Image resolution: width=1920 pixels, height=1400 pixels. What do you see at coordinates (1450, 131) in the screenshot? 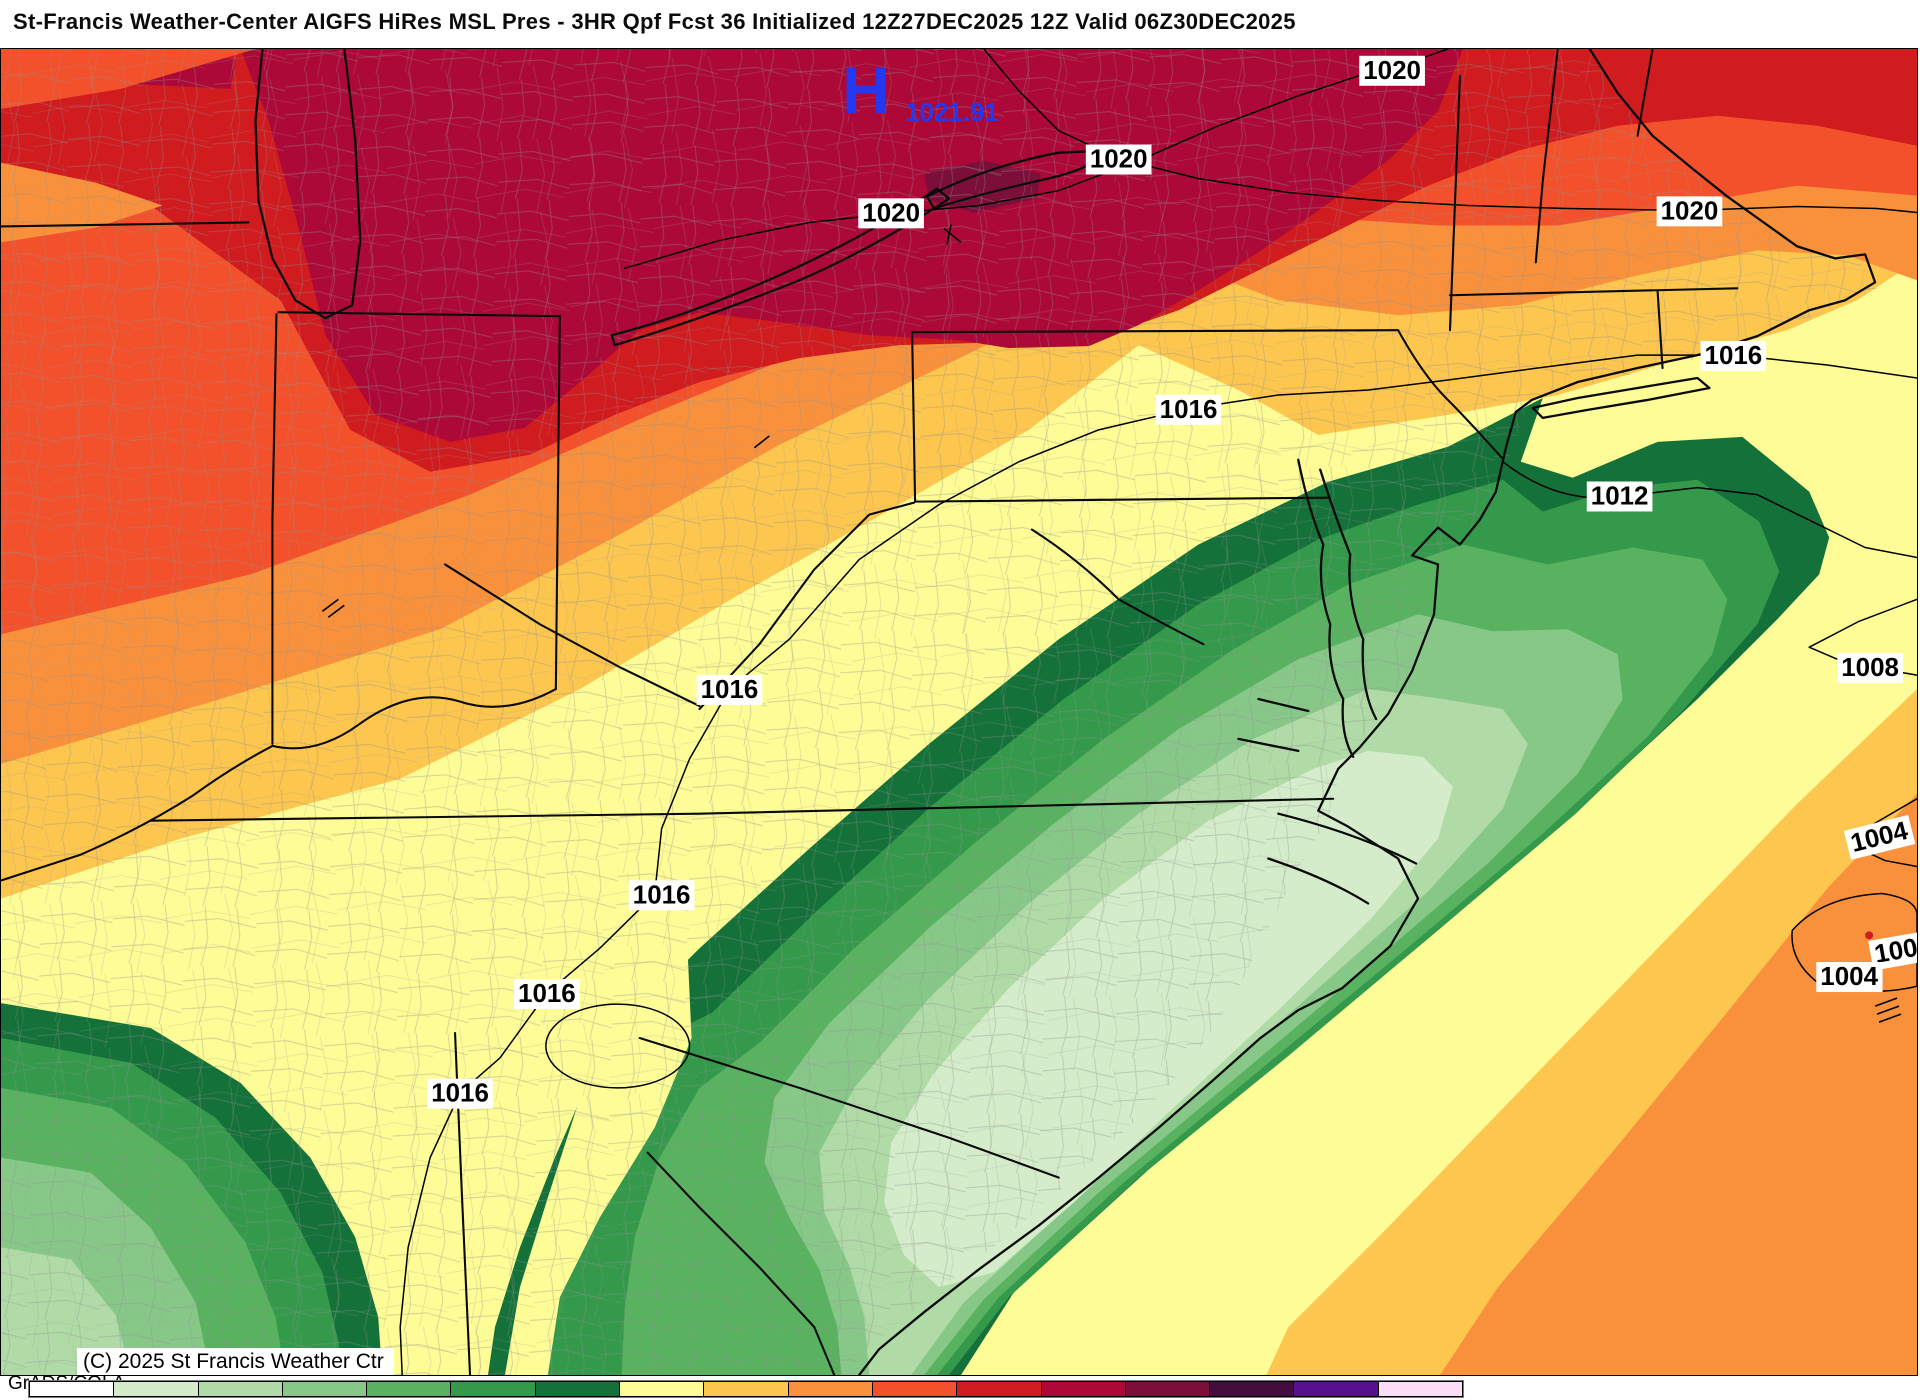
I see `isobar-1020-b` at bounding box center [1450, 131].